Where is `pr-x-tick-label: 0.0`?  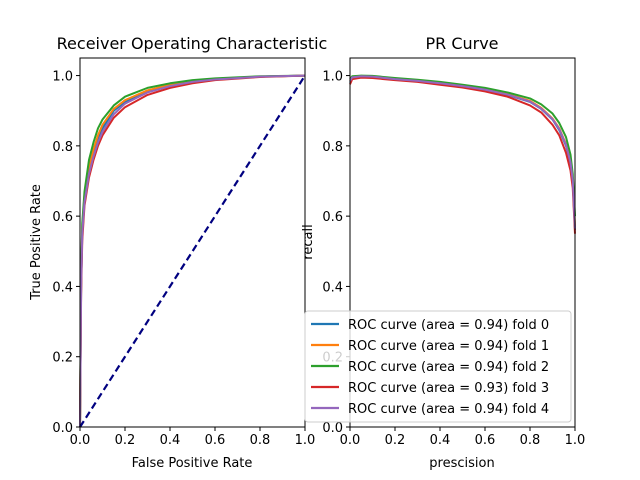
pr-x-tick-label: 0.0 is located at coordinates (350, 440).